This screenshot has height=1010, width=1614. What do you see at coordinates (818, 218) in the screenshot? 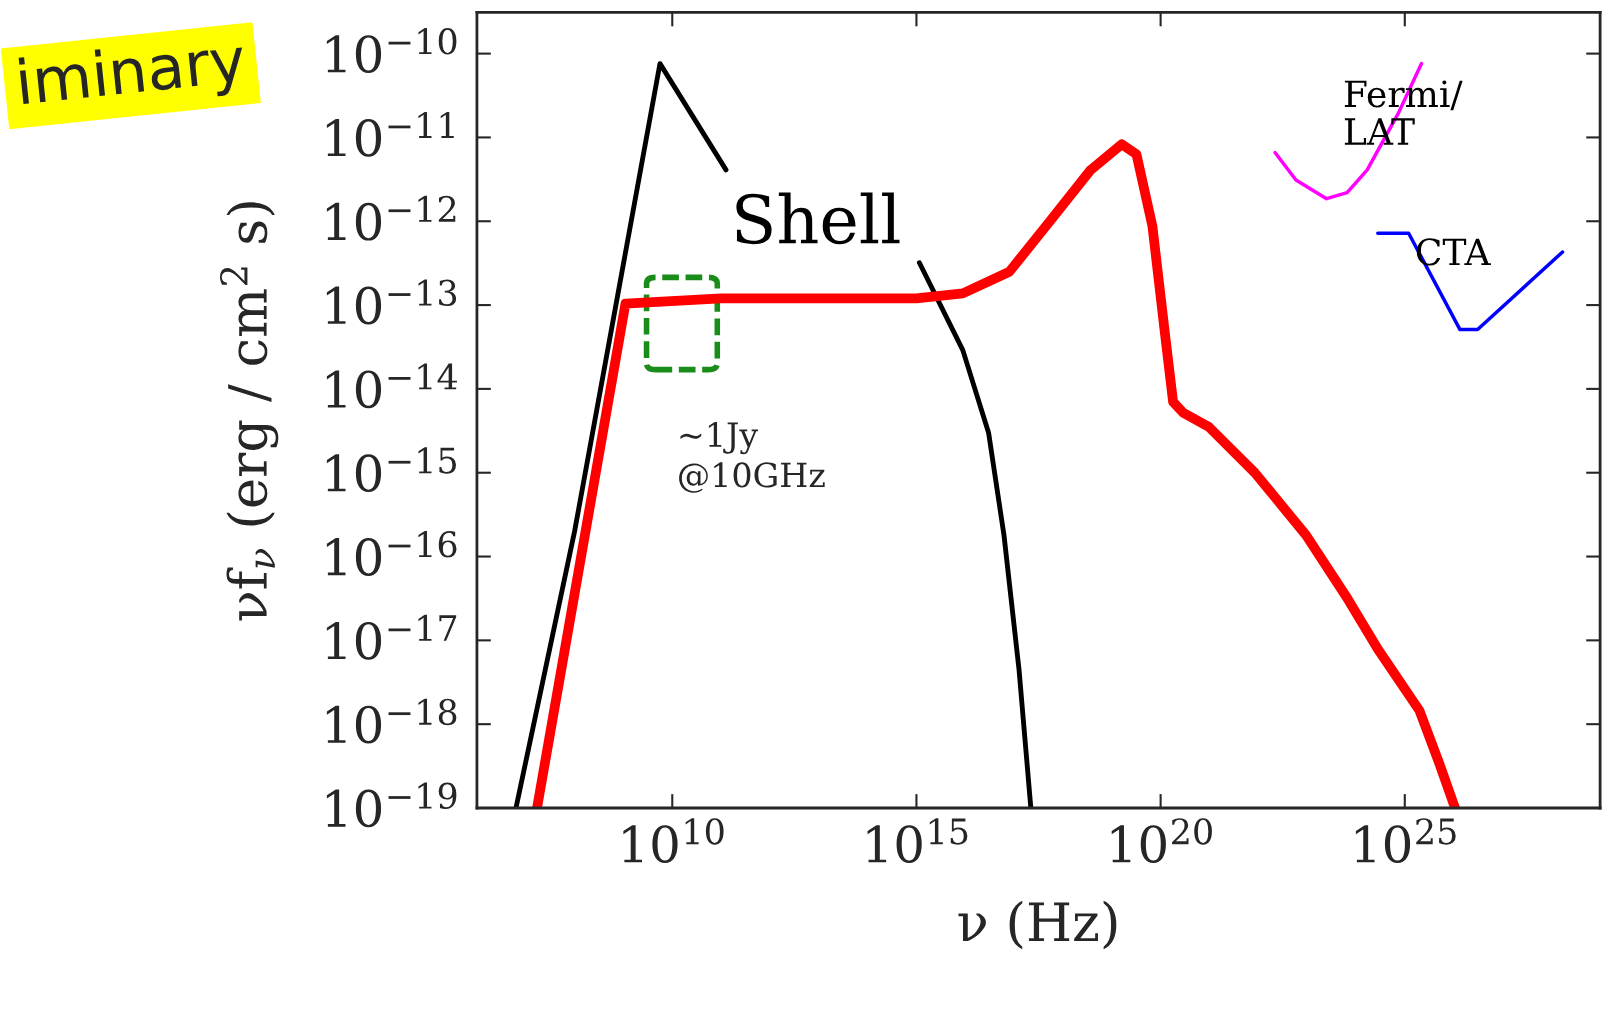
I see `series-label: Shell` at bounding box center [818, 218].